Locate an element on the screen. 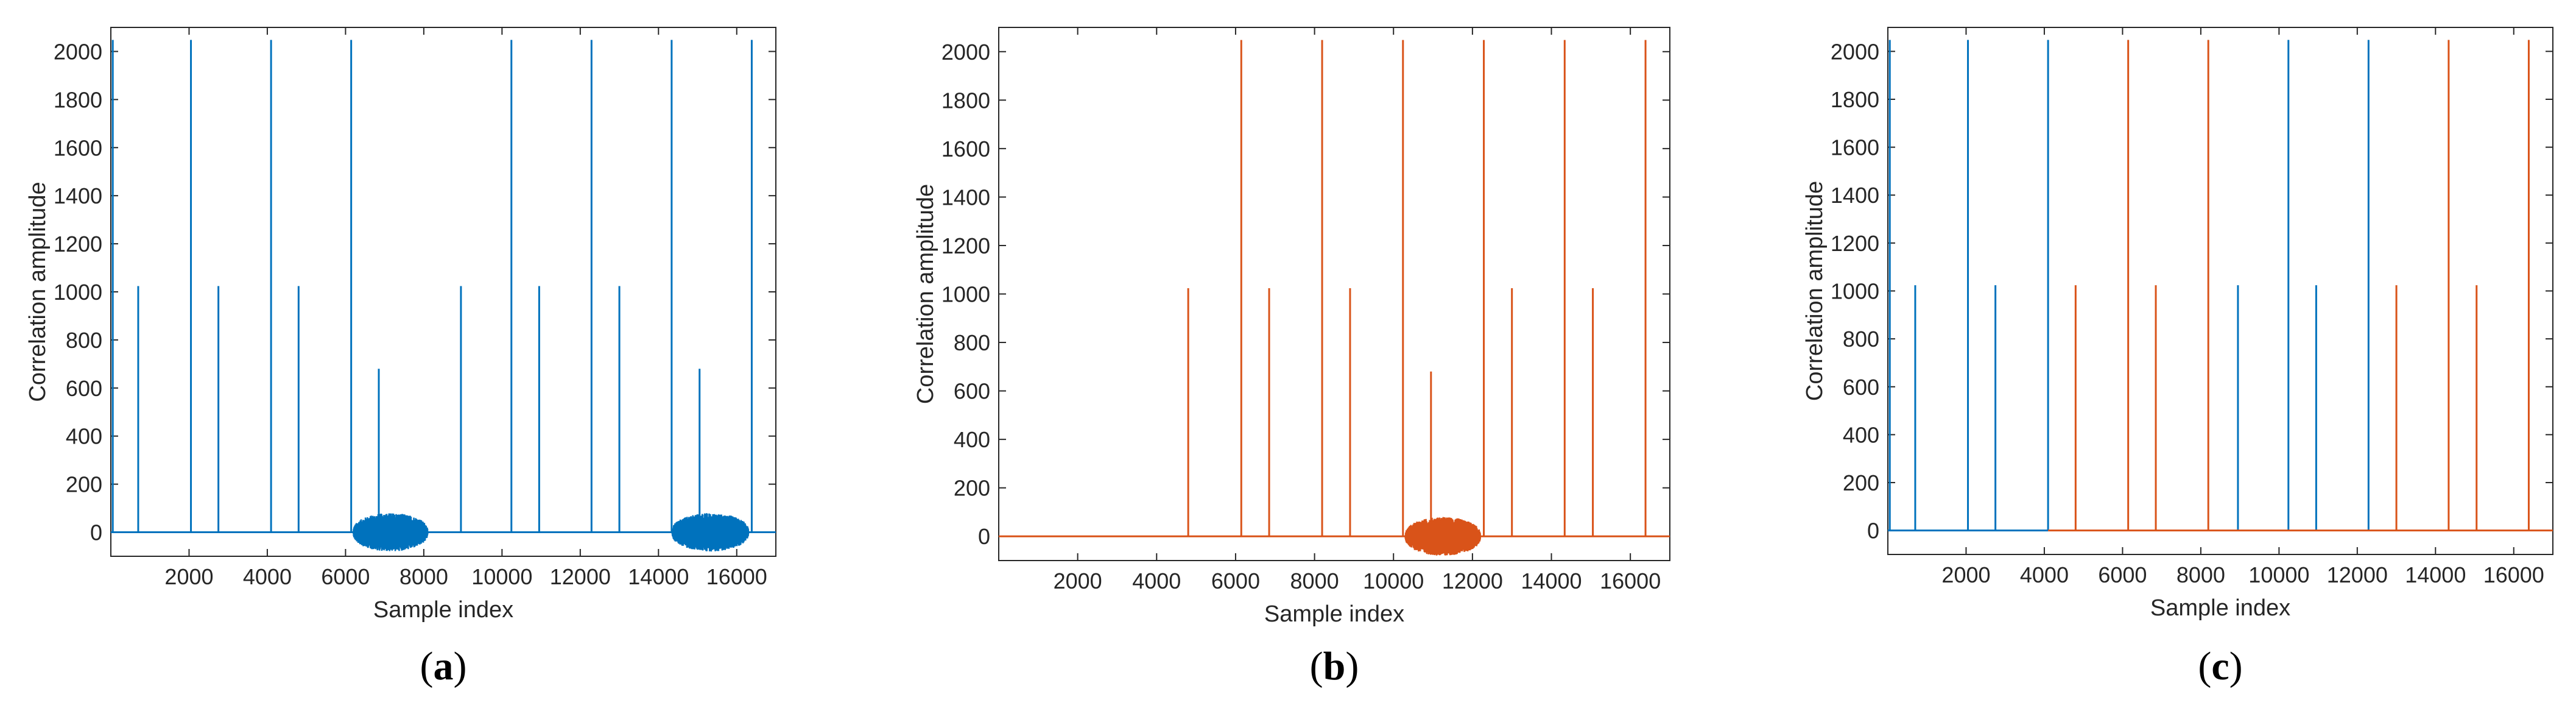  panel-label-a: (a) is located at coordinates (443, 666).